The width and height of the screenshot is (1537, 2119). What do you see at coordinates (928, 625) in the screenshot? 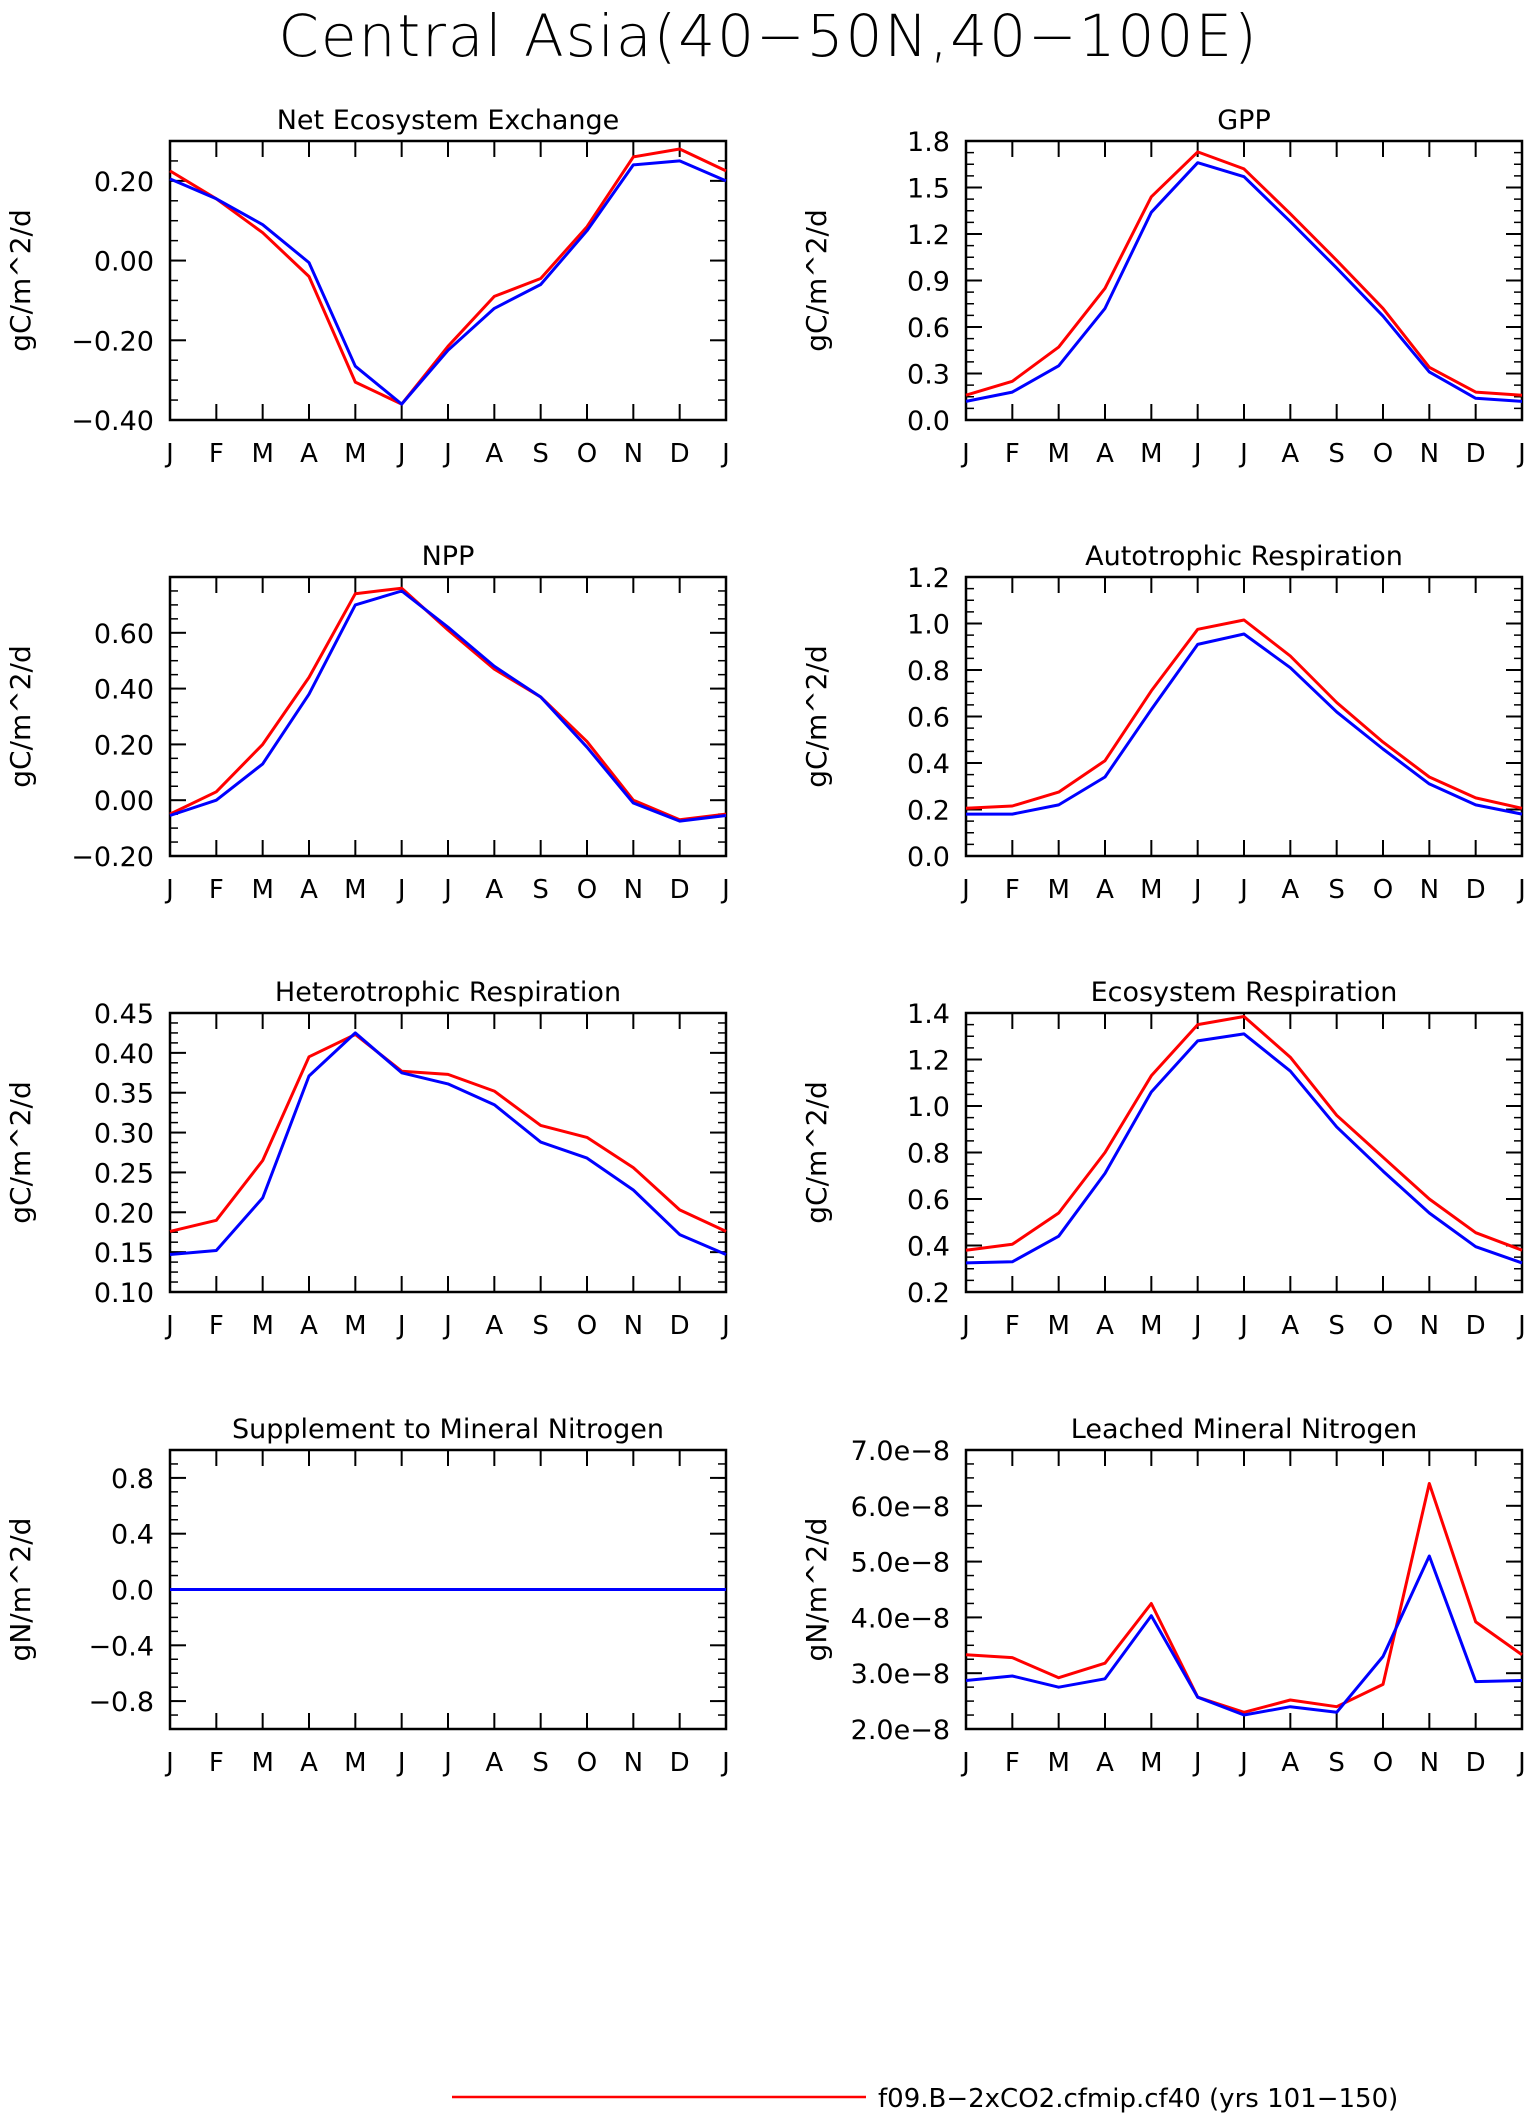
I see `y-tick-label: 1.0` at bounding box center [928, 625].